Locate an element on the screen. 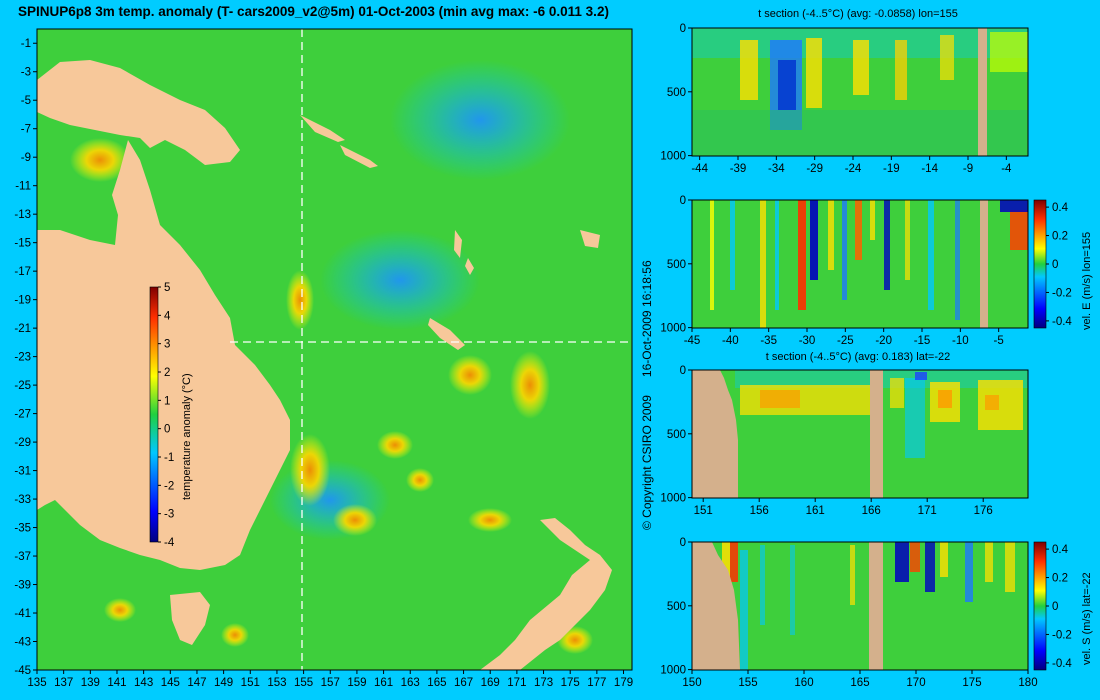  x-tick-label: -25 is located at coordinates (845, 341).